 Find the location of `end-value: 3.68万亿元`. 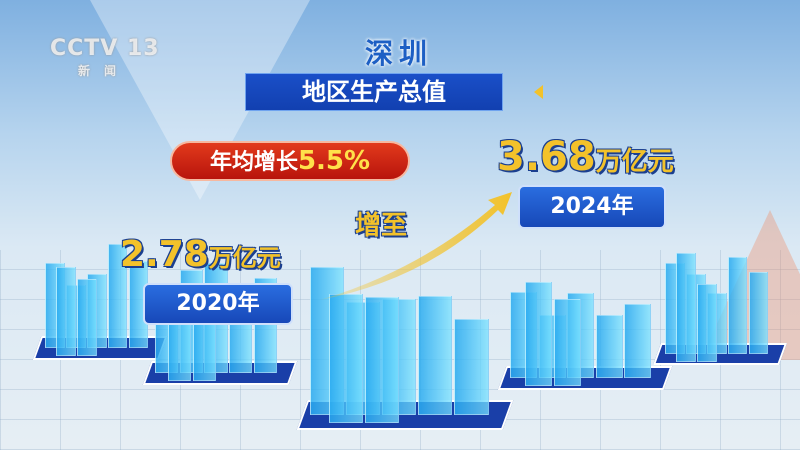

end-value: 3.68万亿元 is located at coordinates (585, 157).